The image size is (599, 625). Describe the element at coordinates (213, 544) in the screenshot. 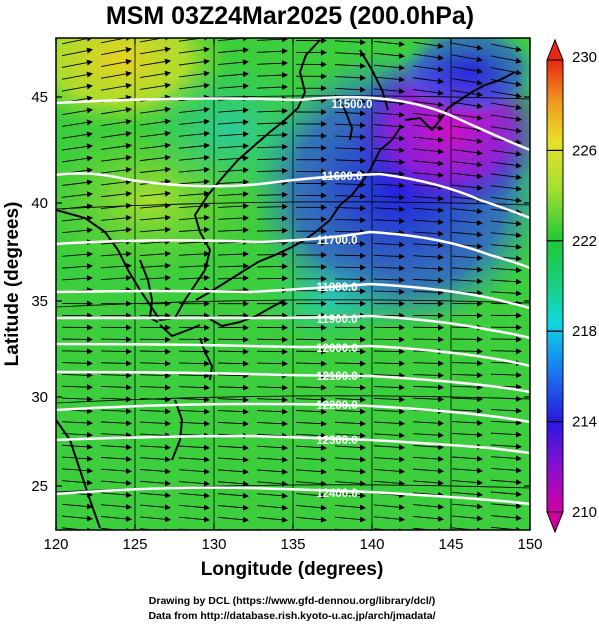

I see `x-tick-label: 130` at that location.